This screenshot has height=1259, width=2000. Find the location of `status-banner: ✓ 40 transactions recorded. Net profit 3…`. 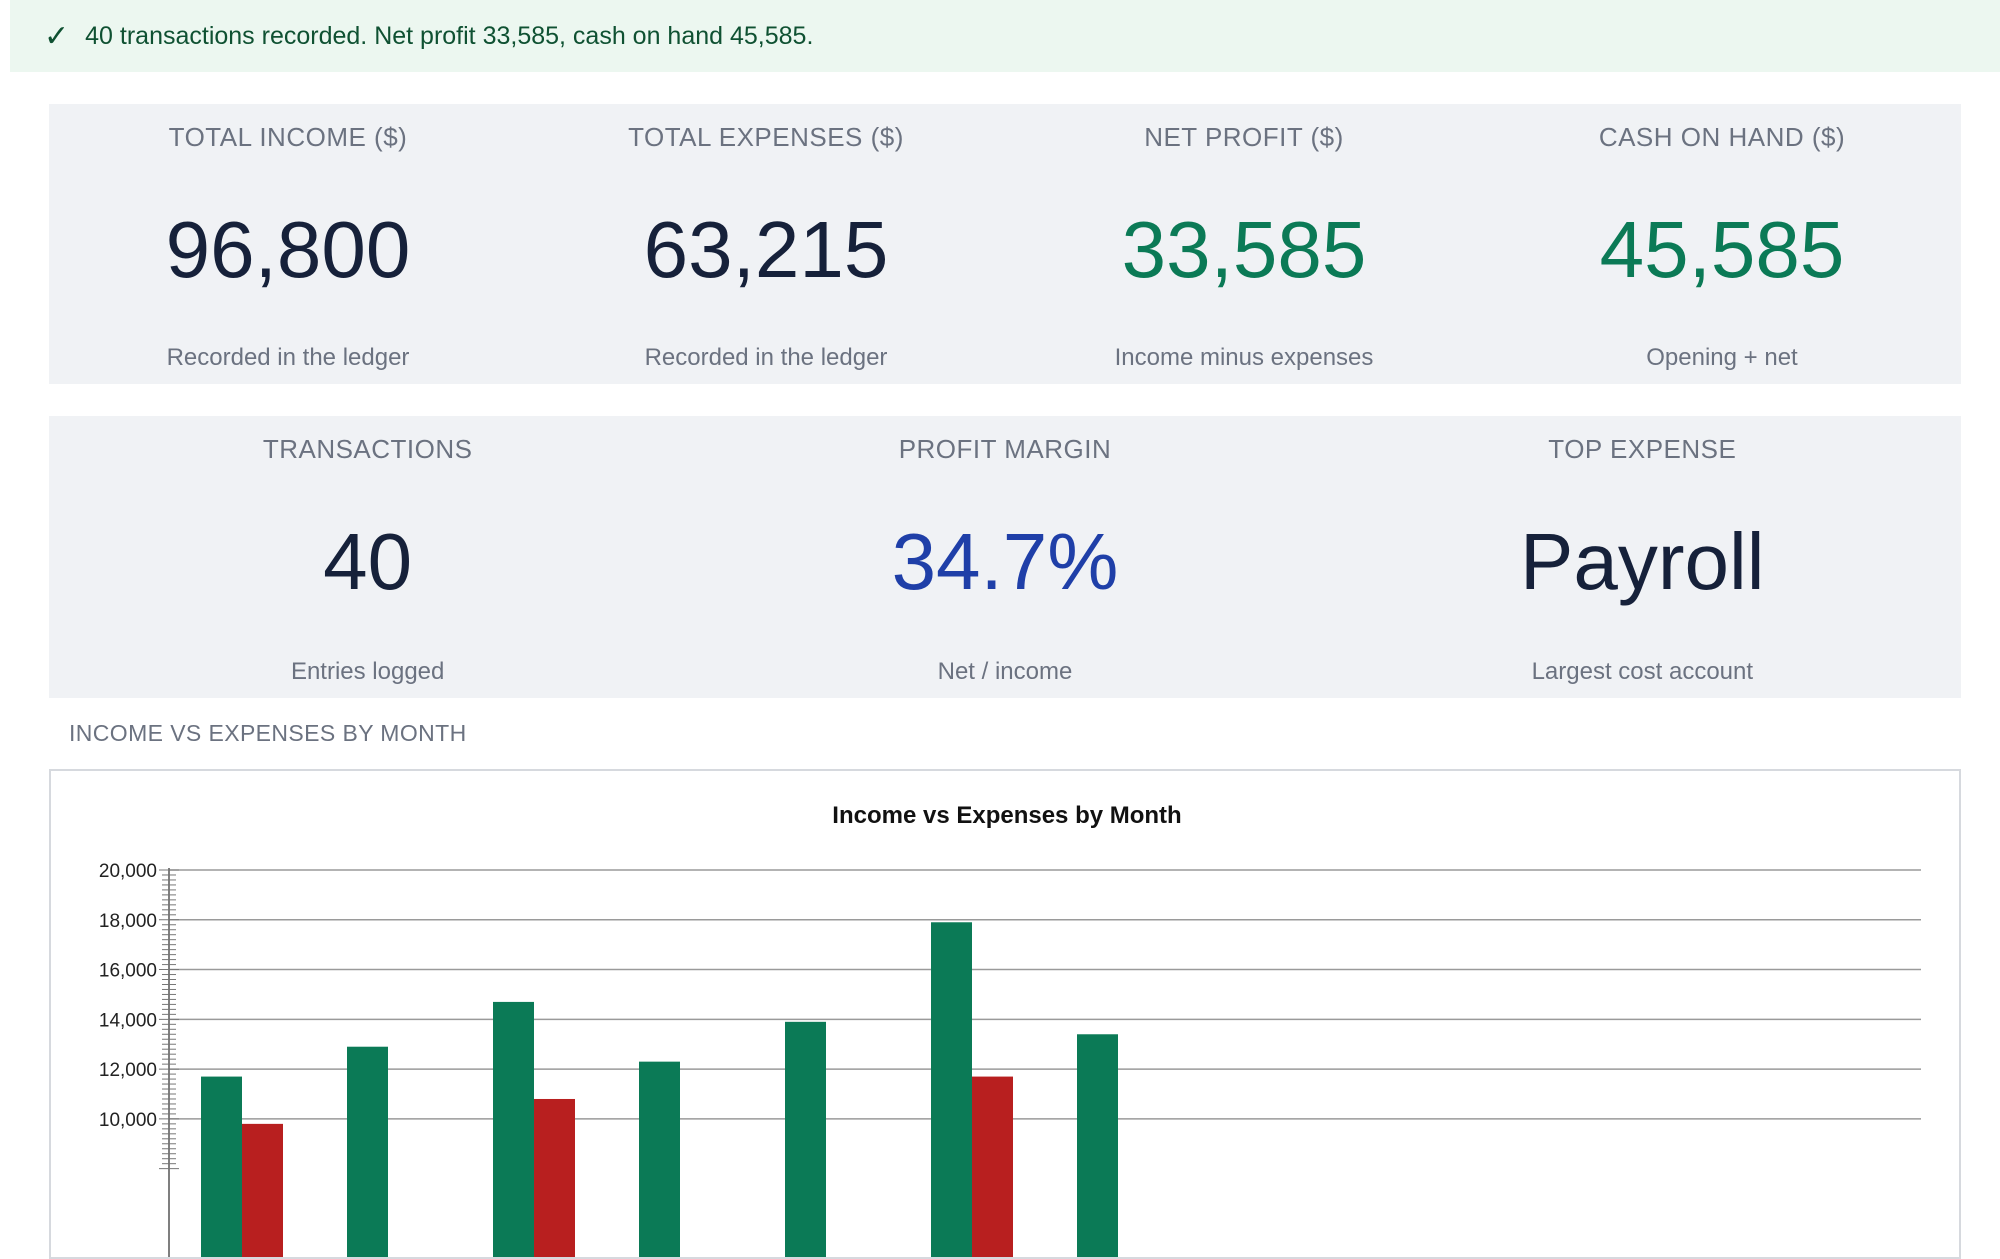

status-banner: ✓ 40 transactions recorded. Net profit 3… is located at coordinates (1005, 36).